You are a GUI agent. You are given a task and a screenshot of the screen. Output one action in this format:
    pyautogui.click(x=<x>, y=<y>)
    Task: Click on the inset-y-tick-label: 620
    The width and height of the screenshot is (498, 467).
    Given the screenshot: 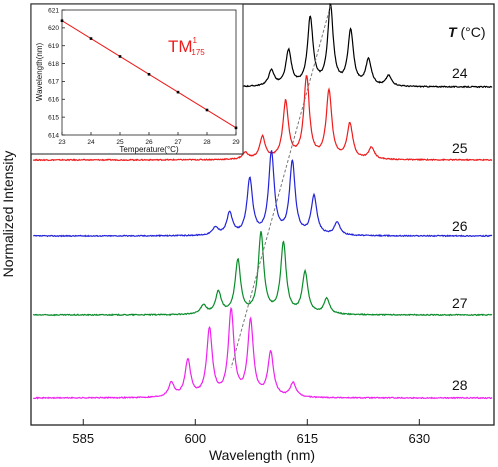 What is the action you would take?
    pyautogui.click(x=53, y=28)
    